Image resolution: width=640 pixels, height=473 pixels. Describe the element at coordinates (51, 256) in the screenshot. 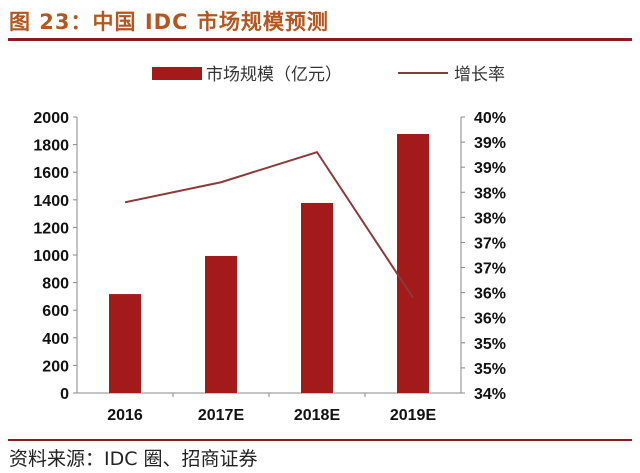

I see `left-tick-label: 1000` at that location.